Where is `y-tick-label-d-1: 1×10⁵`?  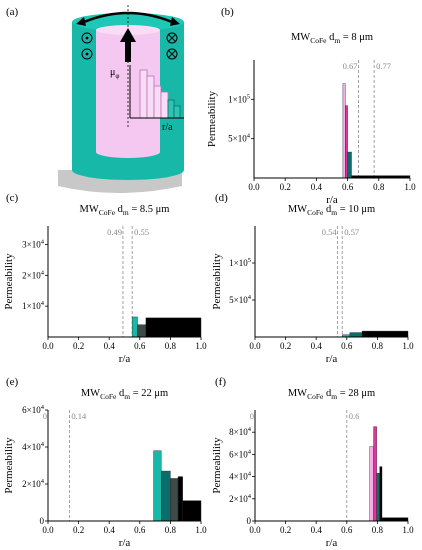 y-tick-label-d-1: 1×10⁵ is located at coordinates (240, 262).